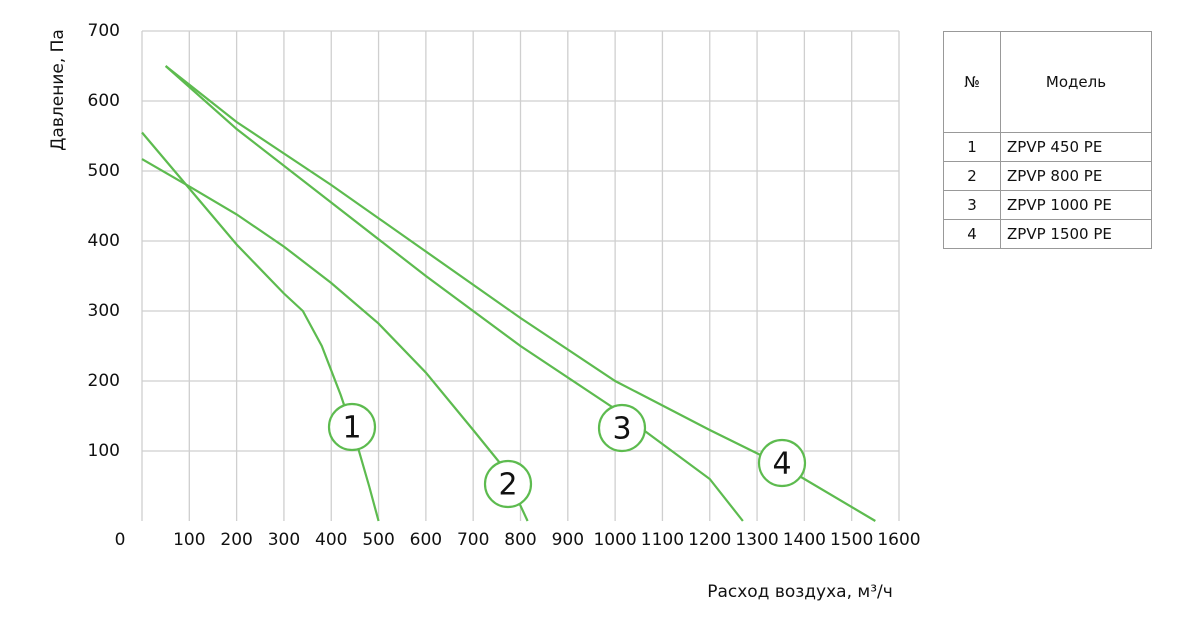  I want to click on y-tick-label: 400, so click(104, 241).